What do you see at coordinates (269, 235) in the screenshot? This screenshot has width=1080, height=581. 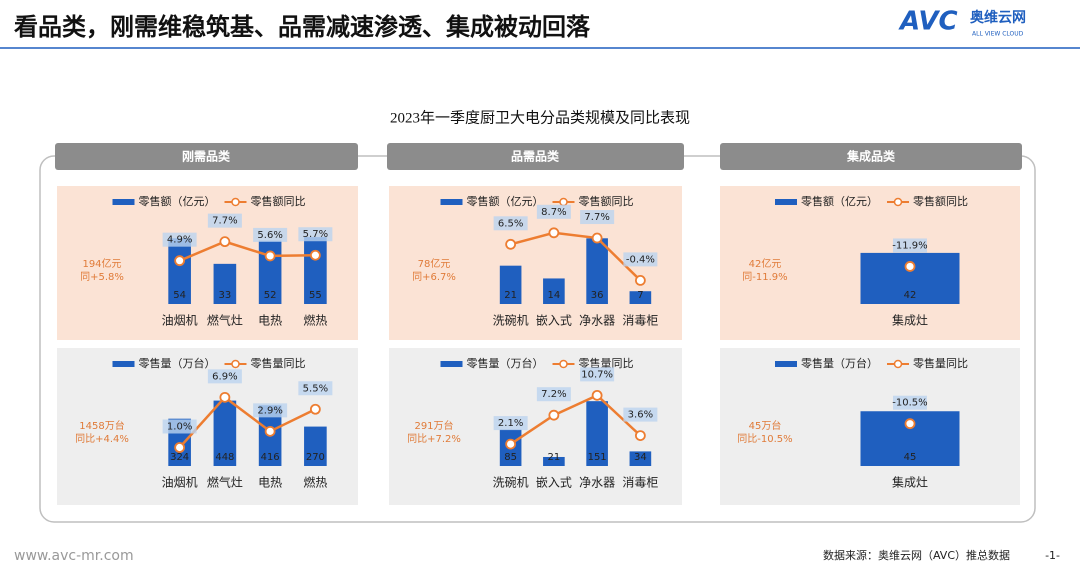 I see `line-label: 5.6%` at bounding box center [269, 235].